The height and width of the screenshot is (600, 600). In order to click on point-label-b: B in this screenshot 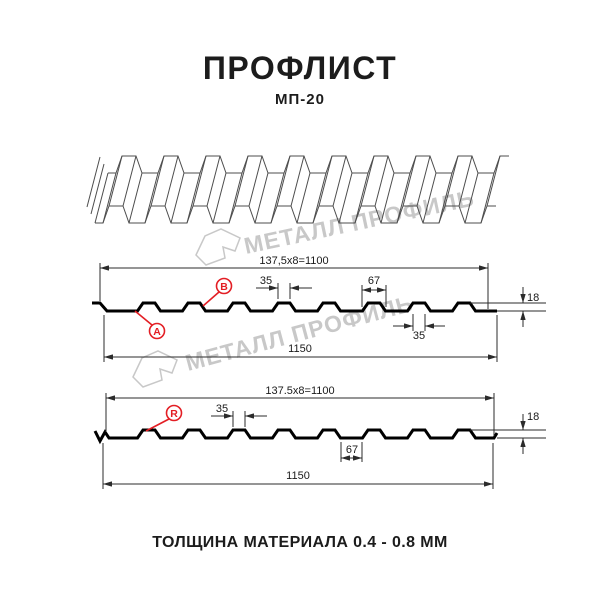, I will do `click(224, 287)`.